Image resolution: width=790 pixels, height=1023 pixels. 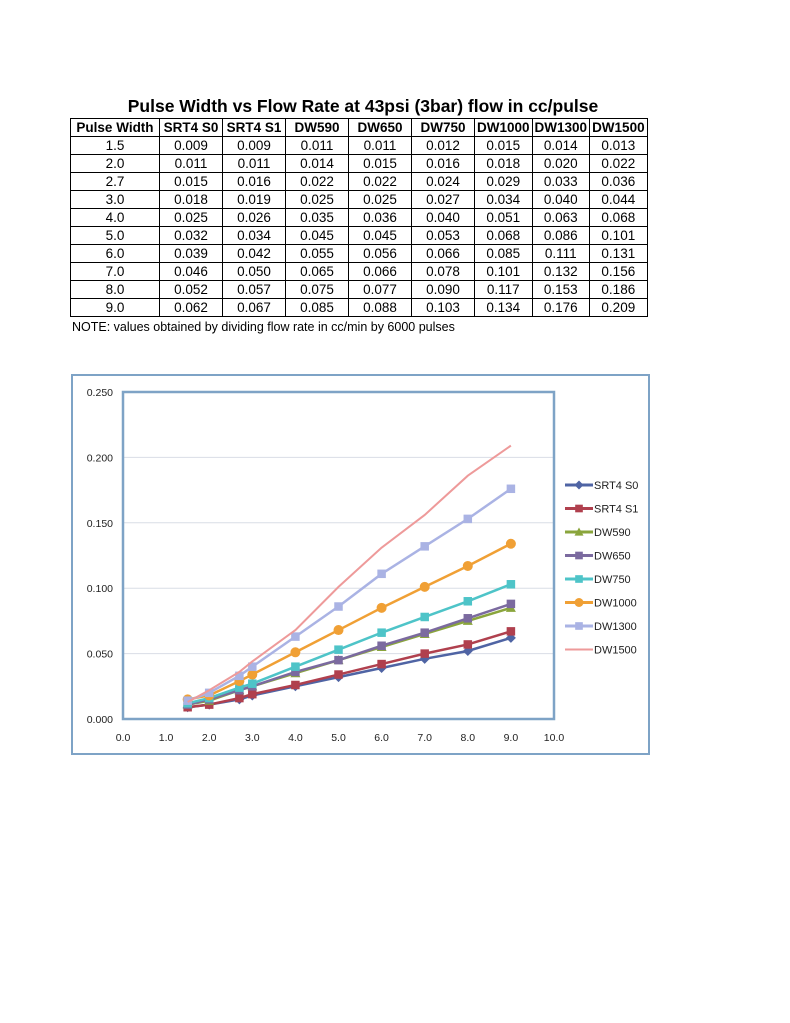 I want to click on table-cell: 0.078, so click(x=443, y=271).